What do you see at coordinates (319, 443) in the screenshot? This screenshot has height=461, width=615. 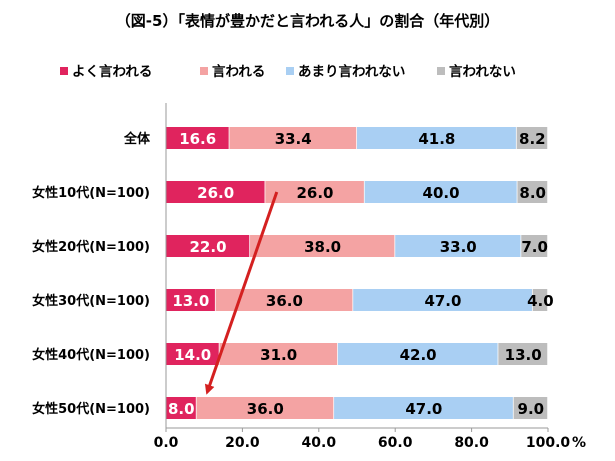 I see `x-tick-label: 40.0` at bounding box center [319, 443].